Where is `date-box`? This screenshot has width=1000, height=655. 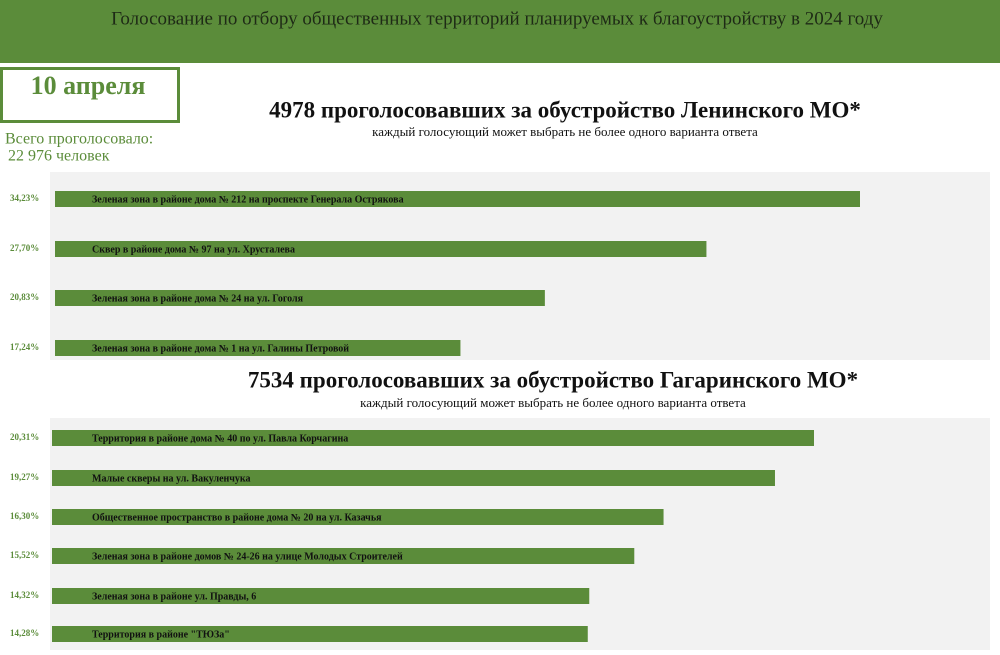
date-box is located at coordinates (90, 95).